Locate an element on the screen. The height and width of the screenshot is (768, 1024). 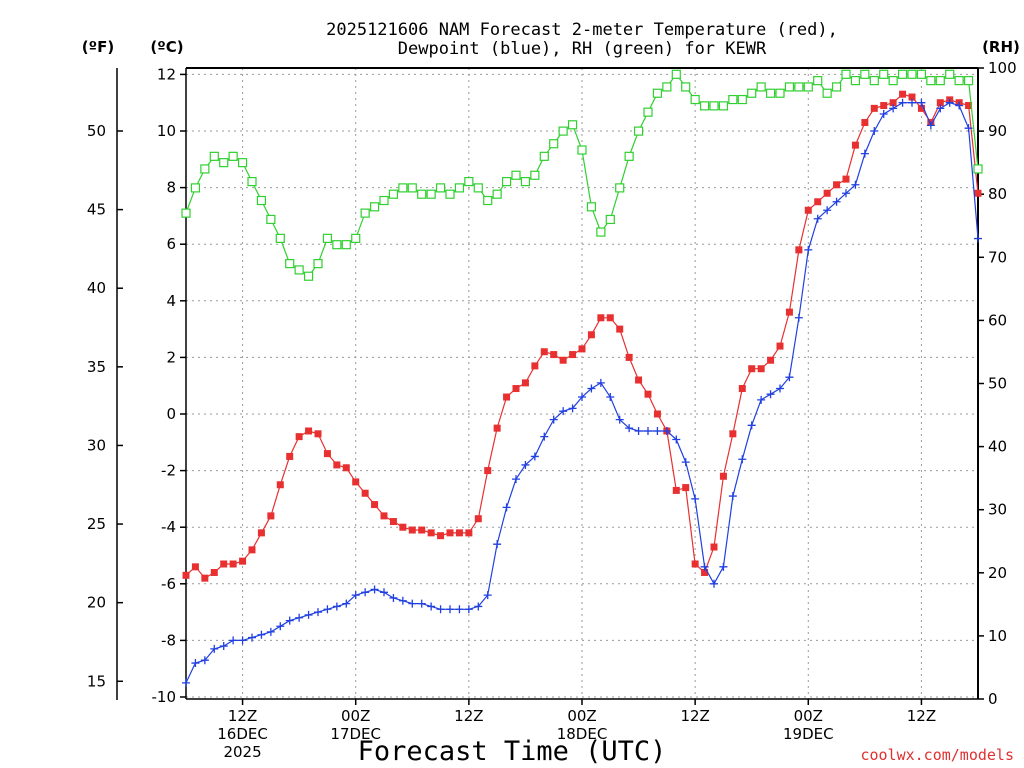
rh-tick-label: 80 is located at coordinates (997, 194).